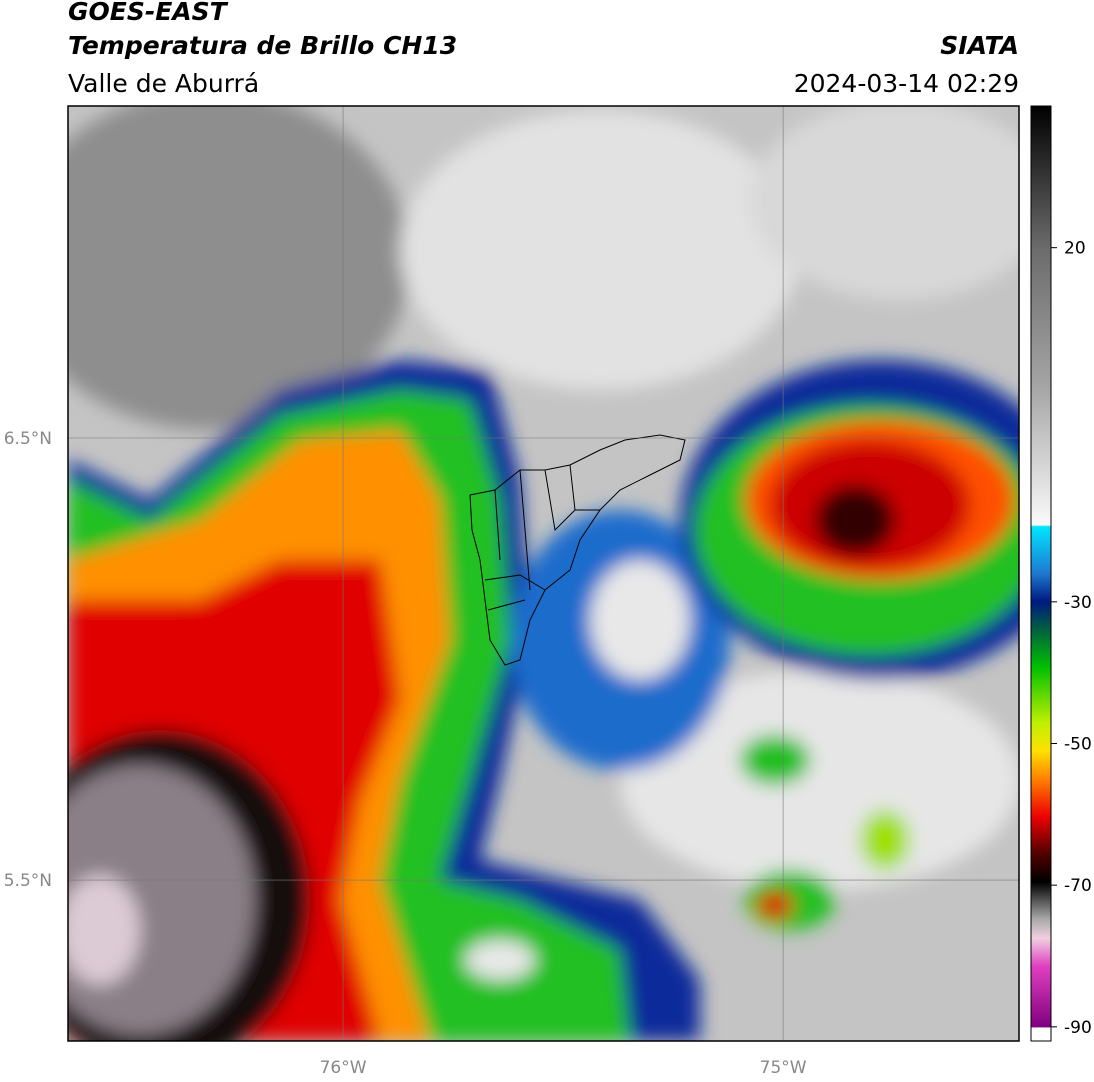 This screenshot has width=1094, height=1082. What do you see at coordinates (148, 13) in the screenshot?
I see `title: GOES-EAST` at bounding box center [148, 13].